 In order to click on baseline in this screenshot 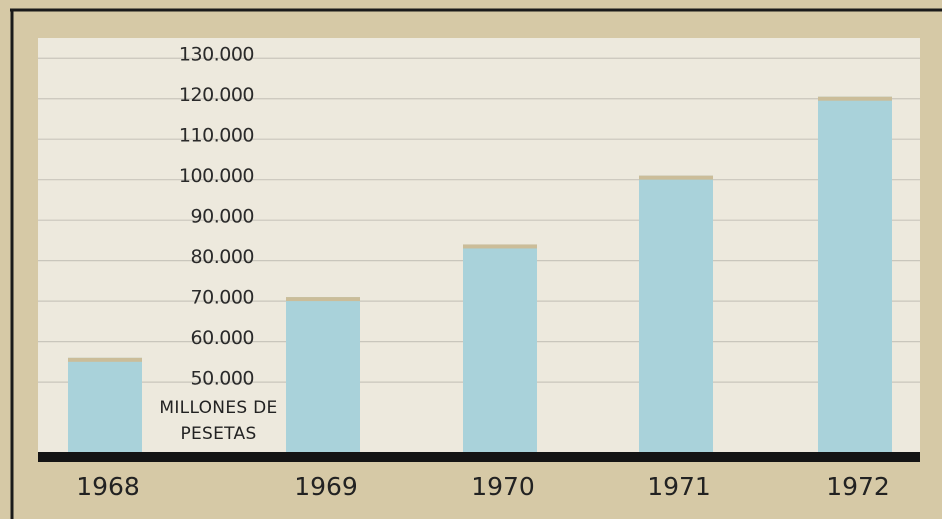, I will do `click(479, 457)`.